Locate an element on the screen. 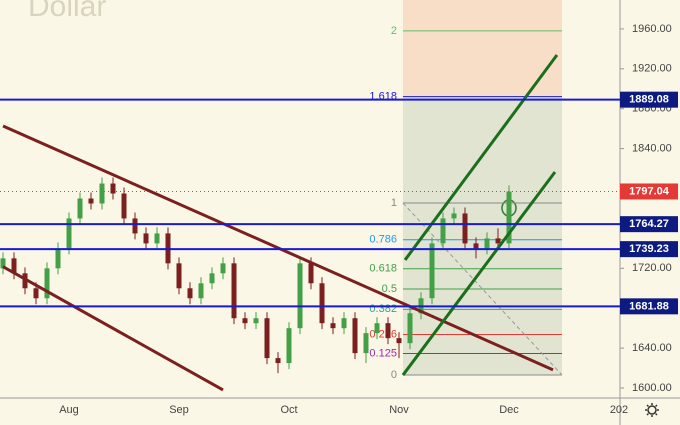 The image size is (680, 425). fib-upper-zone is located at coordinates (482, 48).